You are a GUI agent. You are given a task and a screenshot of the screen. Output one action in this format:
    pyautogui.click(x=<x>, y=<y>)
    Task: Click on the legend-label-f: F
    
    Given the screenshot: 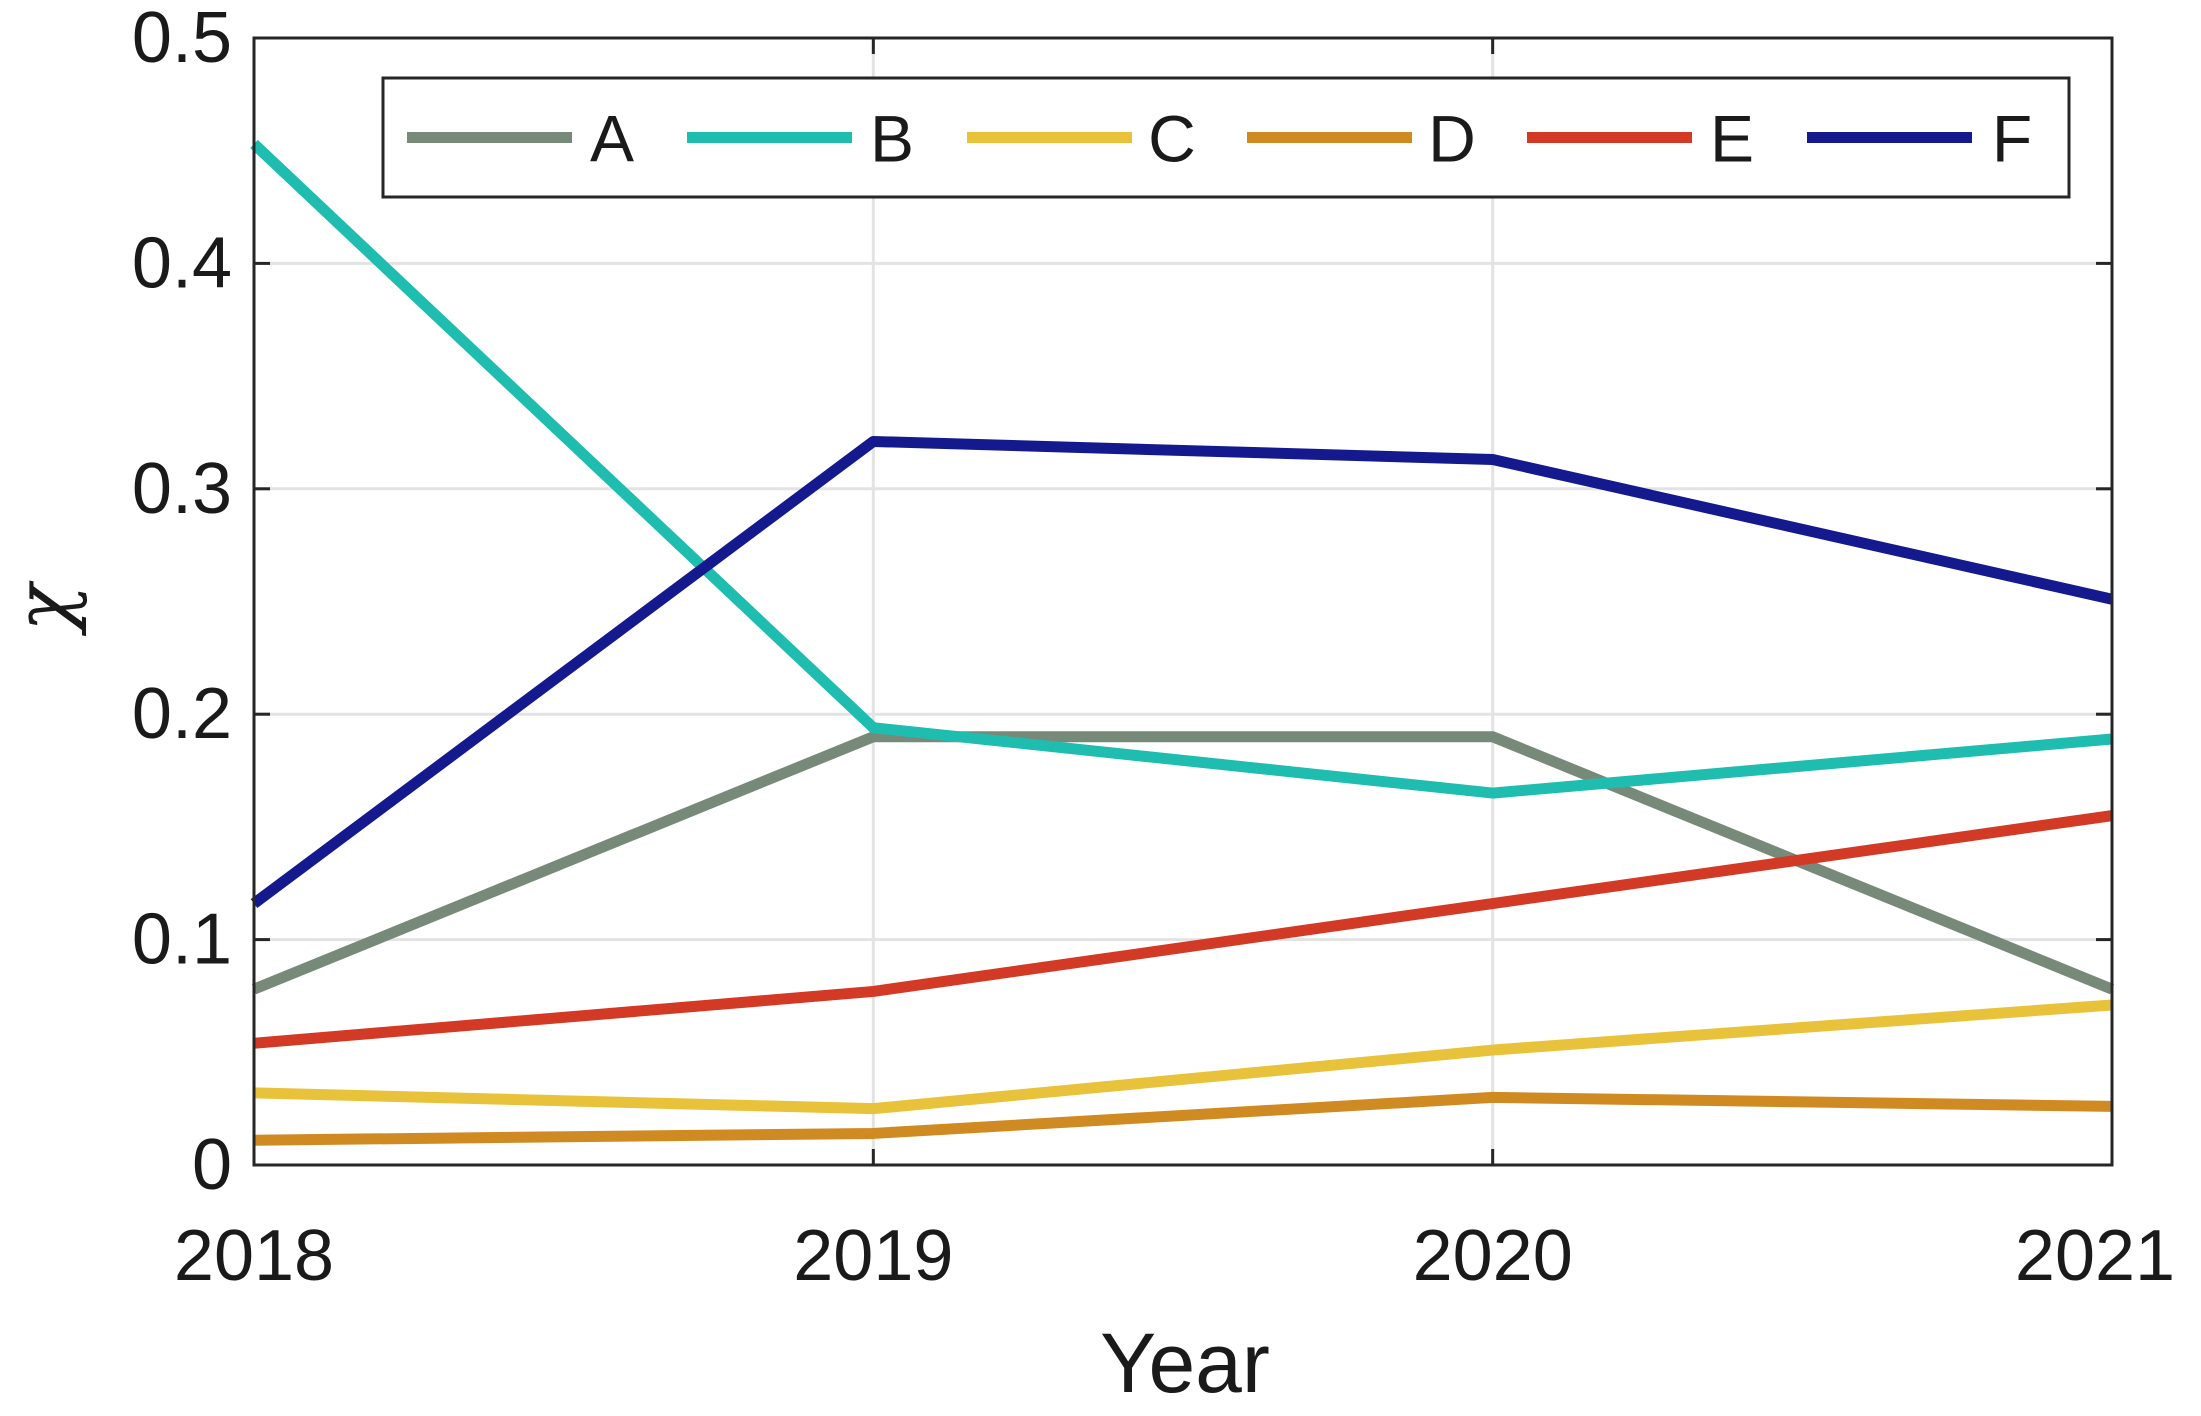 What is the action you would take?
    pyautogui.click(x=2012, y=139)
    